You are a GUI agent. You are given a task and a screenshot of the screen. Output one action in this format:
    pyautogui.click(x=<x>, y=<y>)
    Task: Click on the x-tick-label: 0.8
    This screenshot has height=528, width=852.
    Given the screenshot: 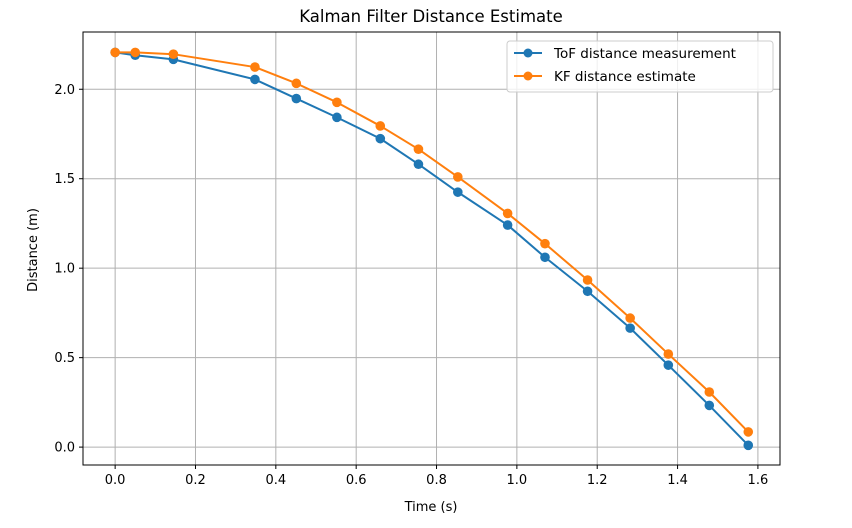 What is the action you would take?
    pyautogui.click(x=436, y=480)
    